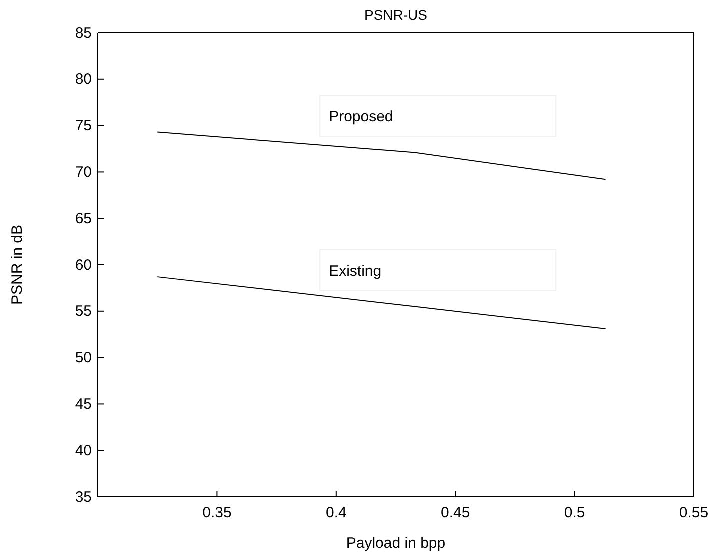 The image size is (716, 554). Describe the element at coordinates (17, 265) in the screenshot. I see `y-axis-title: PSNR in dB` at that location.